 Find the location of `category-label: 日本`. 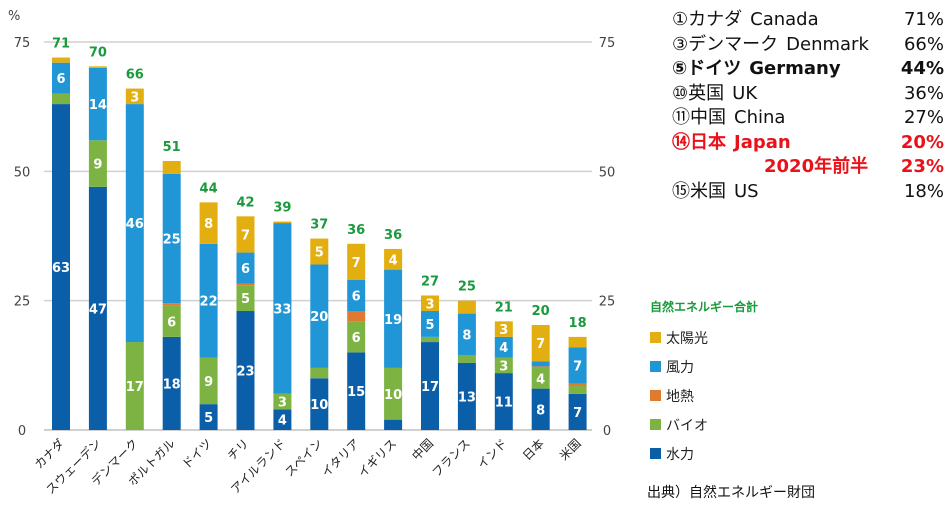

category-label: 日本 is located at coordinates (533, 449).